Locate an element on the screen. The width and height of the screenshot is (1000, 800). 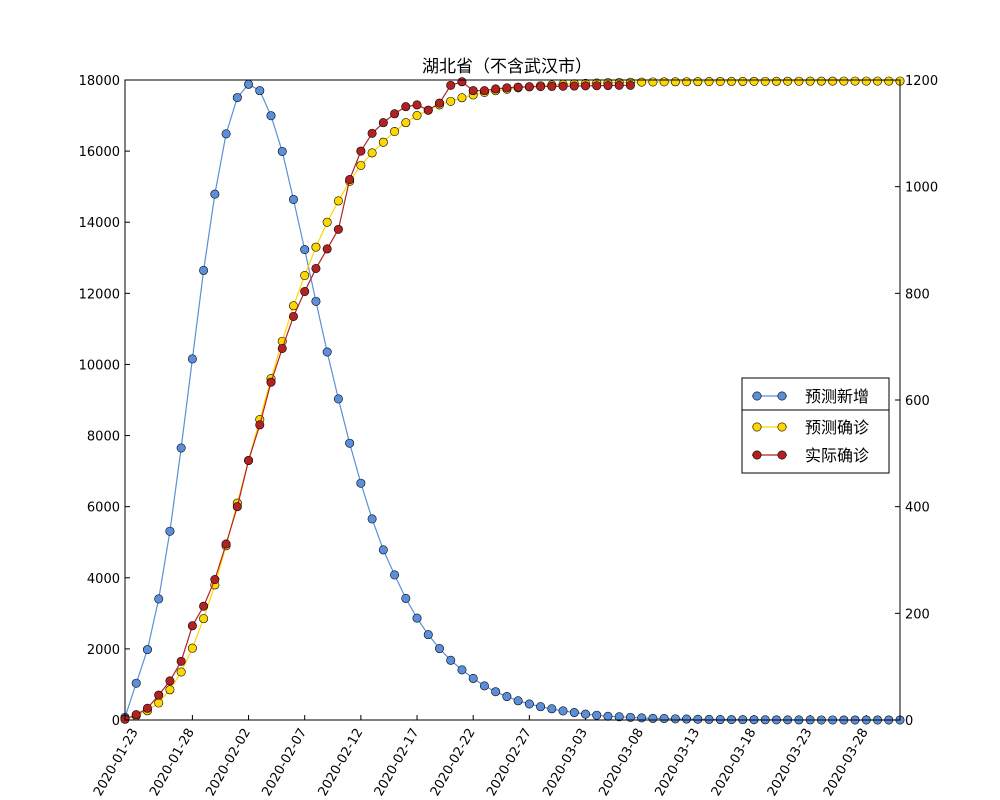
legend-box is located at coordinates (815, 425).